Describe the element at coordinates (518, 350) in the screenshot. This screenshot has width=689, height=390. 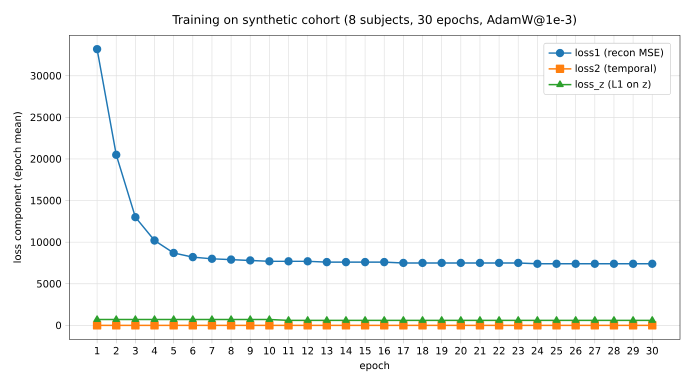
I see `x-tick-label: 23` at that location.